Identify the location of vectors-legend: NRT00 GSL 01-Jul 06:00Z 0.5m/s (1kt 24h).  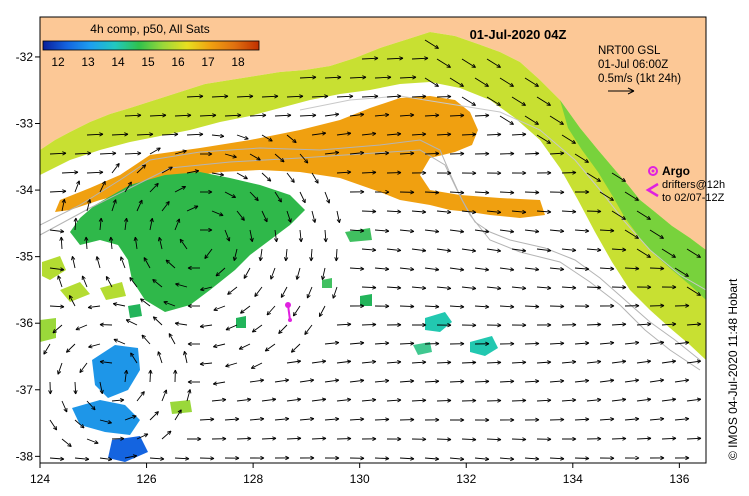
(639, 70).